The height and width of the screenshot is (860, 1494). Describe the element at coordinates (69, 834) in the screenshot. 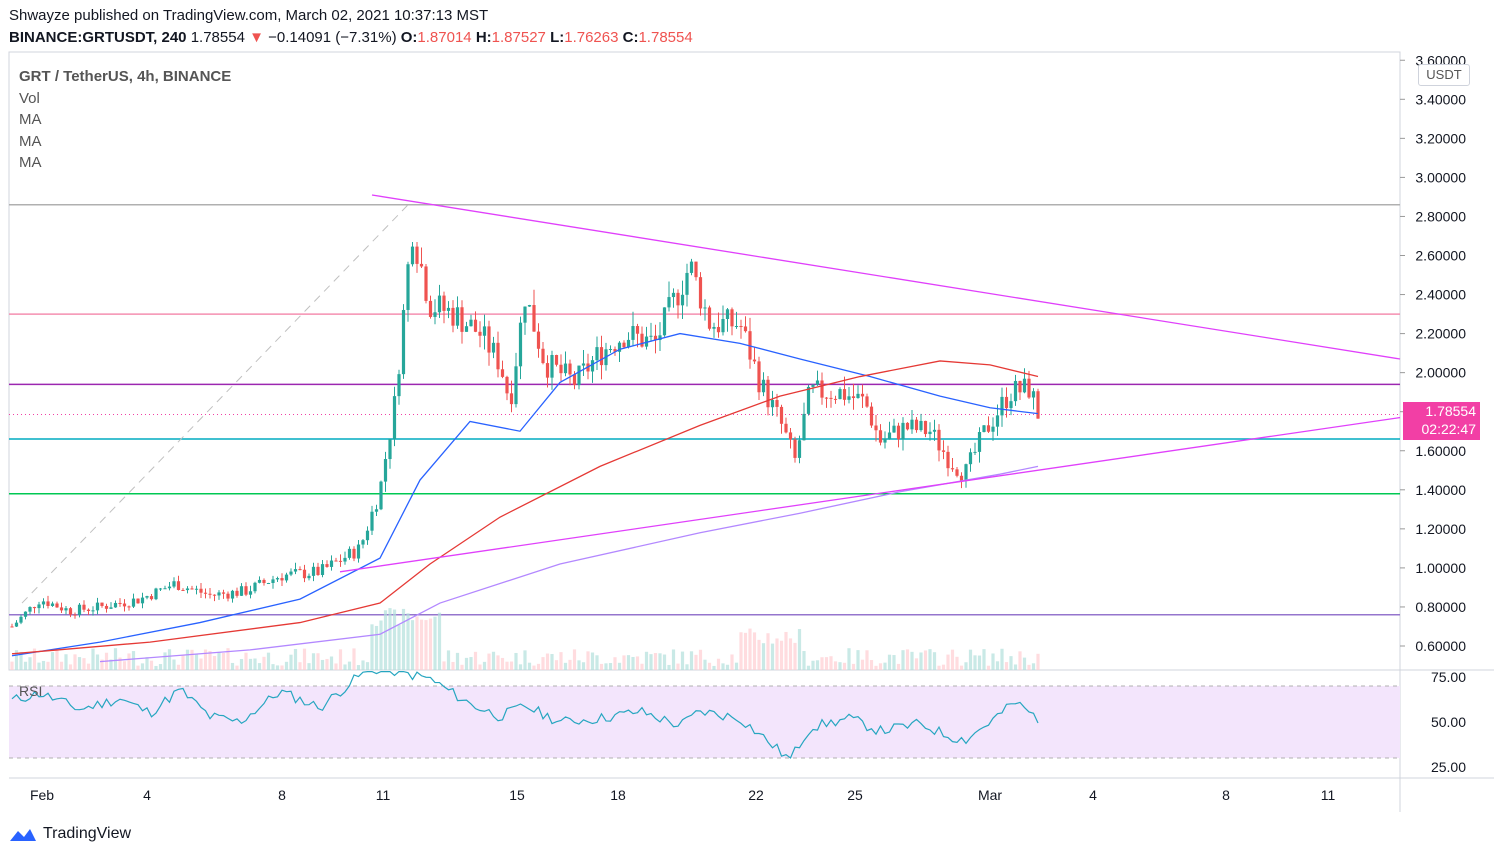

I see `tradingview-logo: TradingView` at that location.